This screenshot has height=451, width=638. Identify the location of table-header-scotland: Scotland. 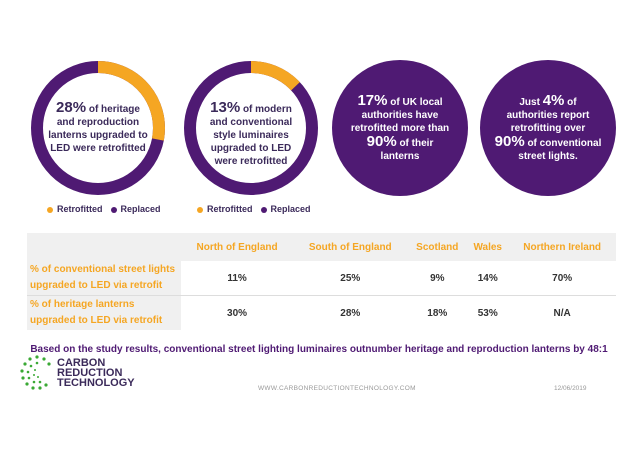
(437, 247).